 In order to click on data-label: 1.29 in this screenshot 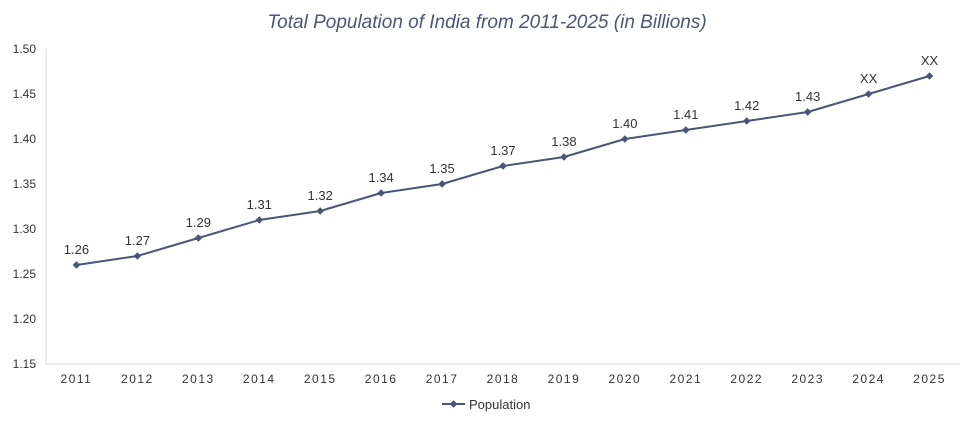, I will do `click(198, 222)`.